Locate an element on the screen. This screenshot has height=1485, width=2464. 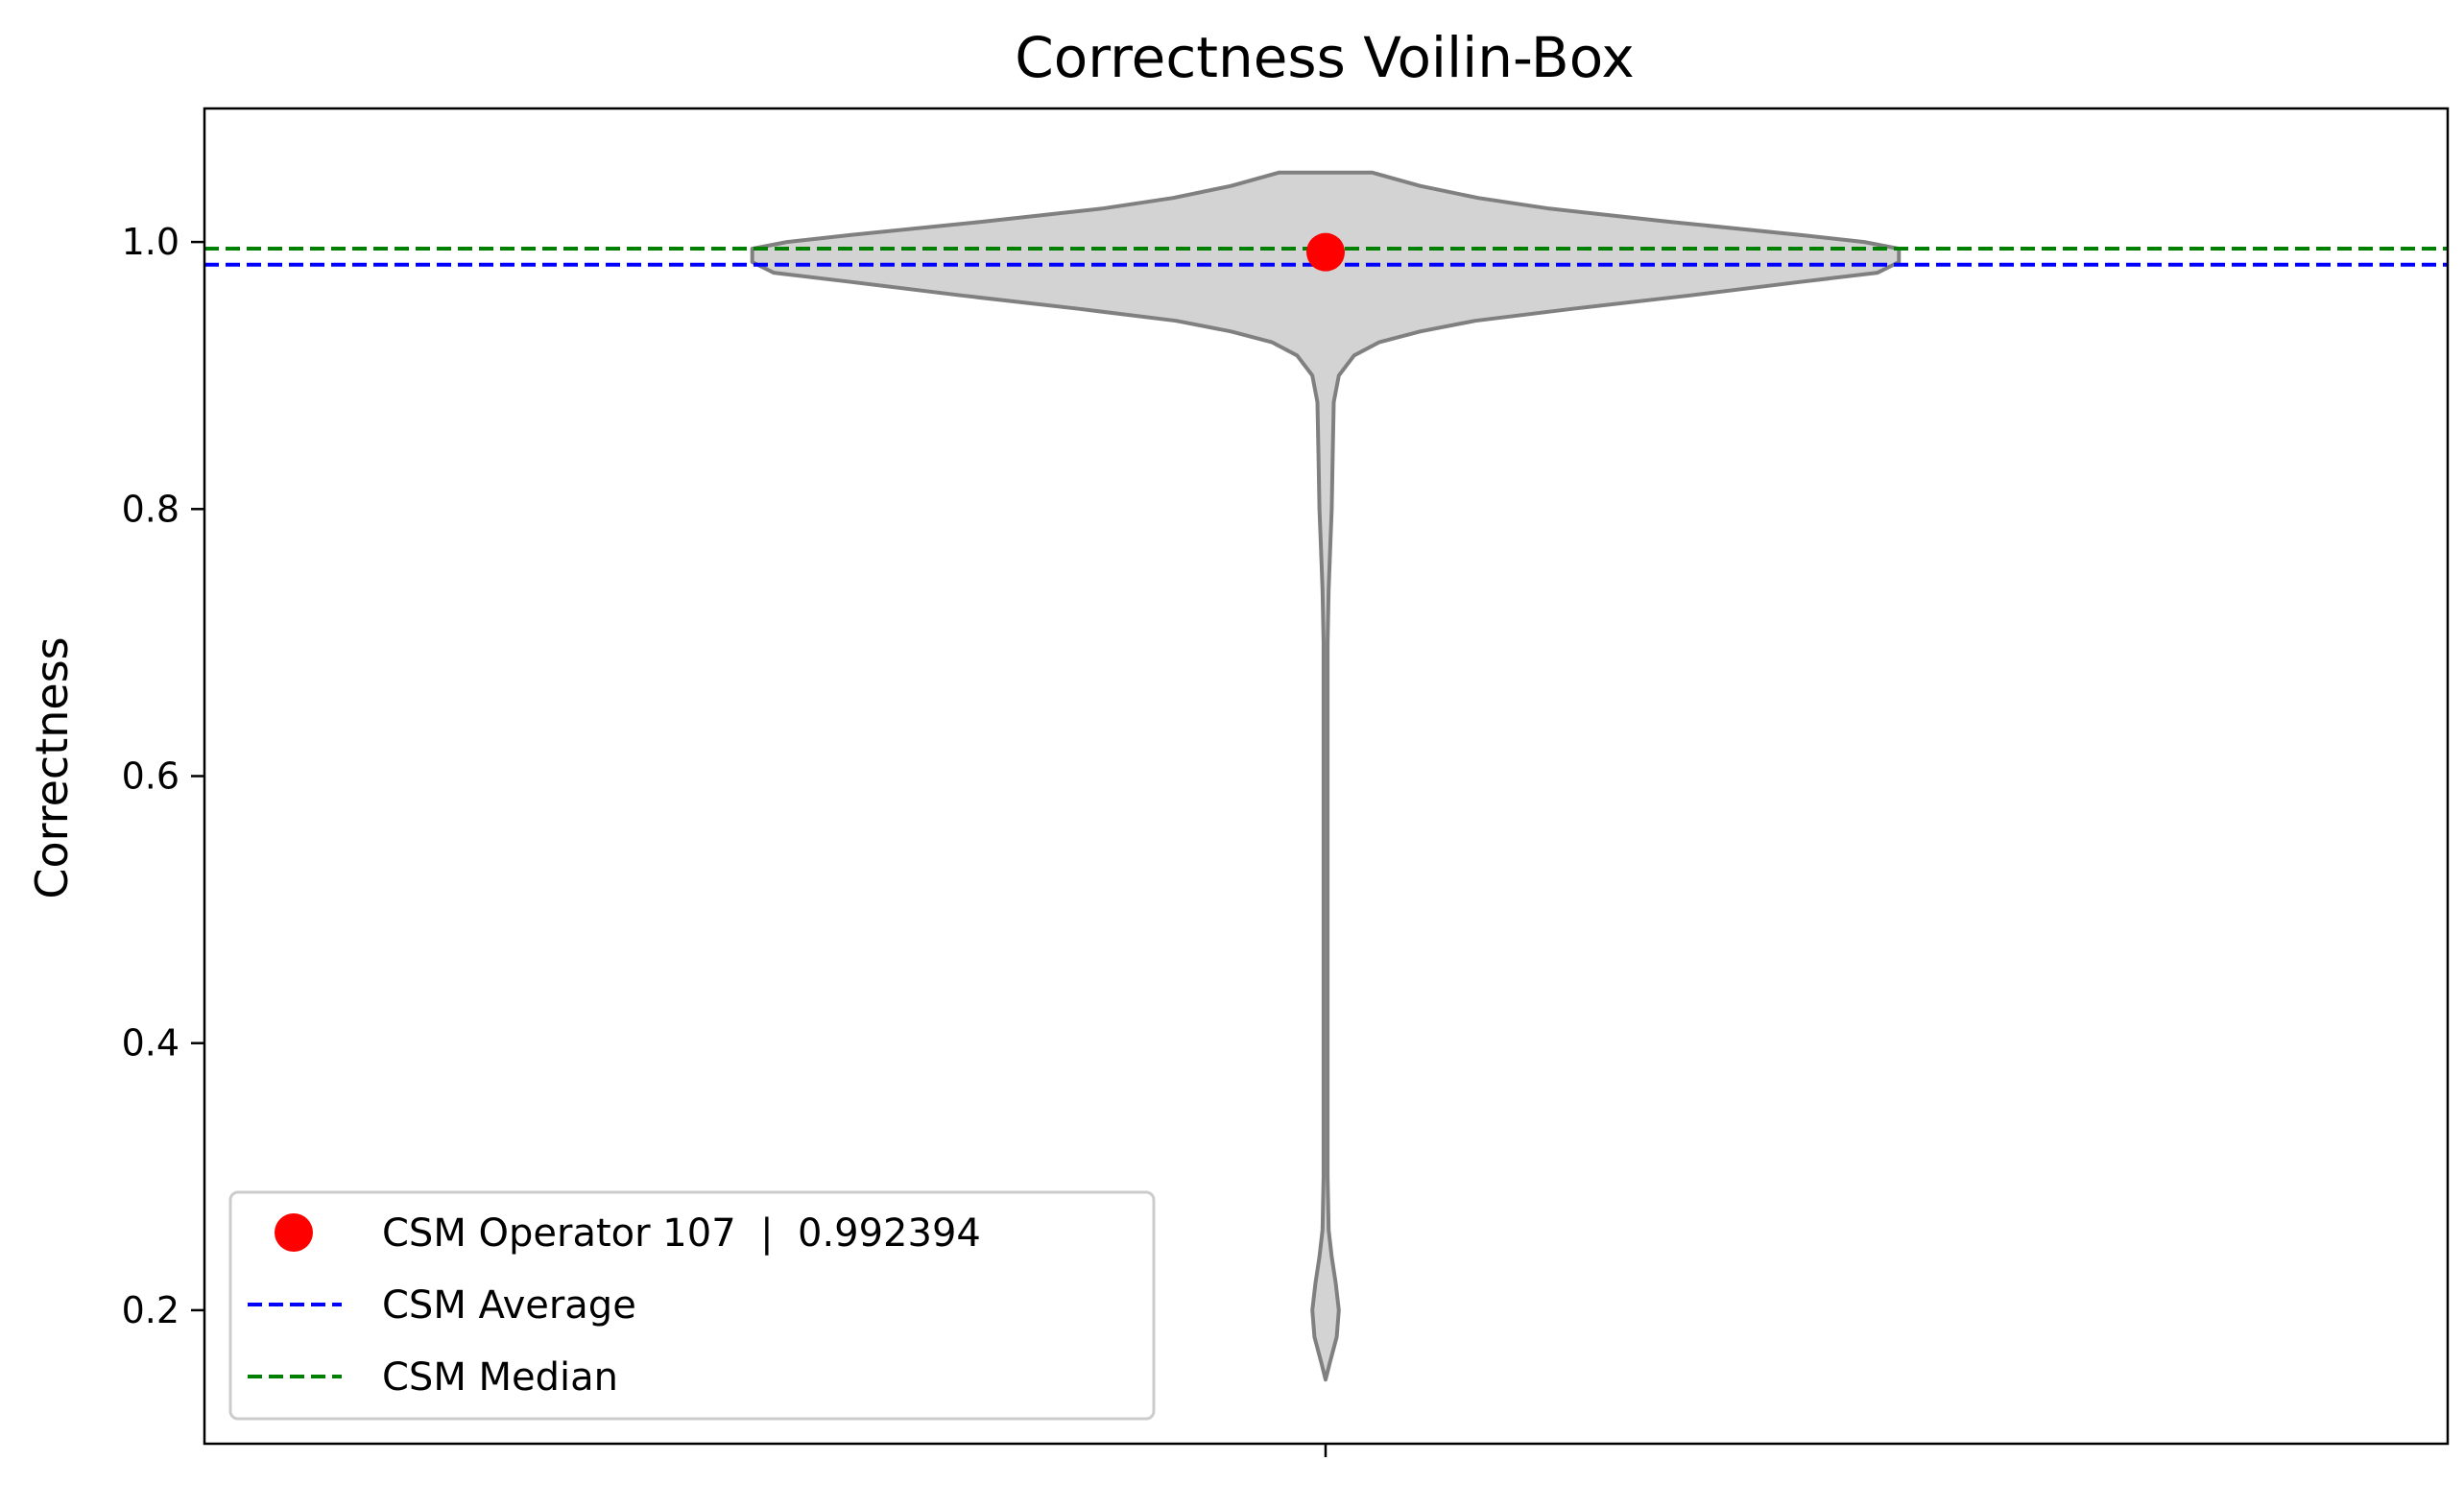
y-tick-label: 0.2 is located at coordinates (150, 1310).